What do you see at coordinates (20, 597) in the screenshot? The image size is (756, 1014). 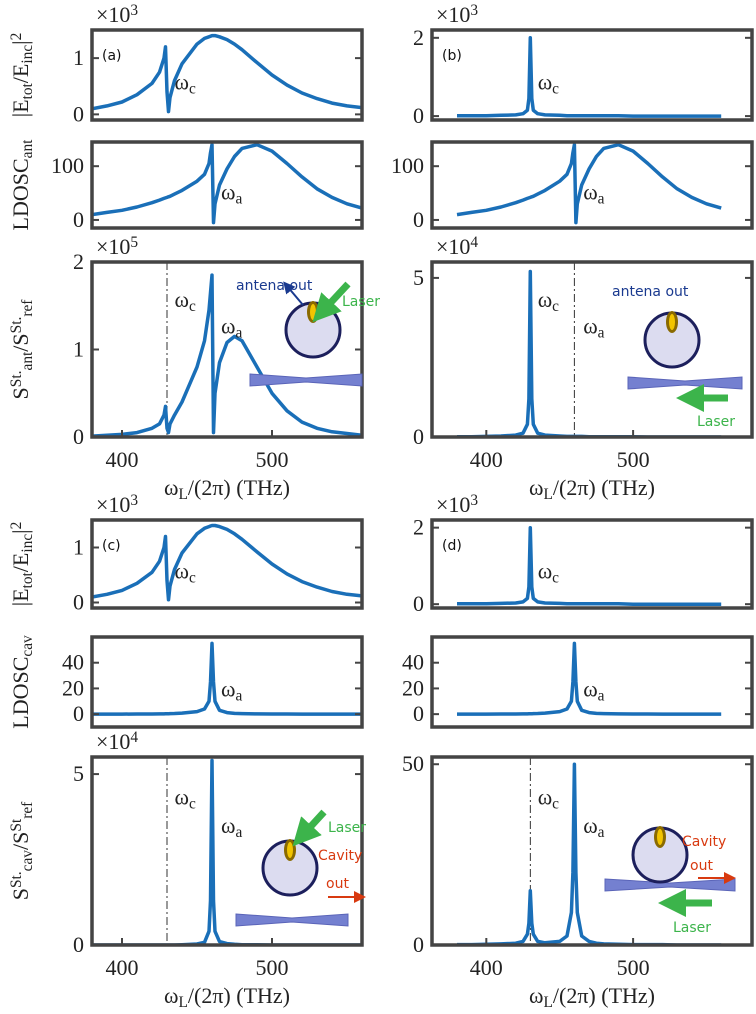 I see `y-axis-label-part: |E` at bounding box center [20, 597].